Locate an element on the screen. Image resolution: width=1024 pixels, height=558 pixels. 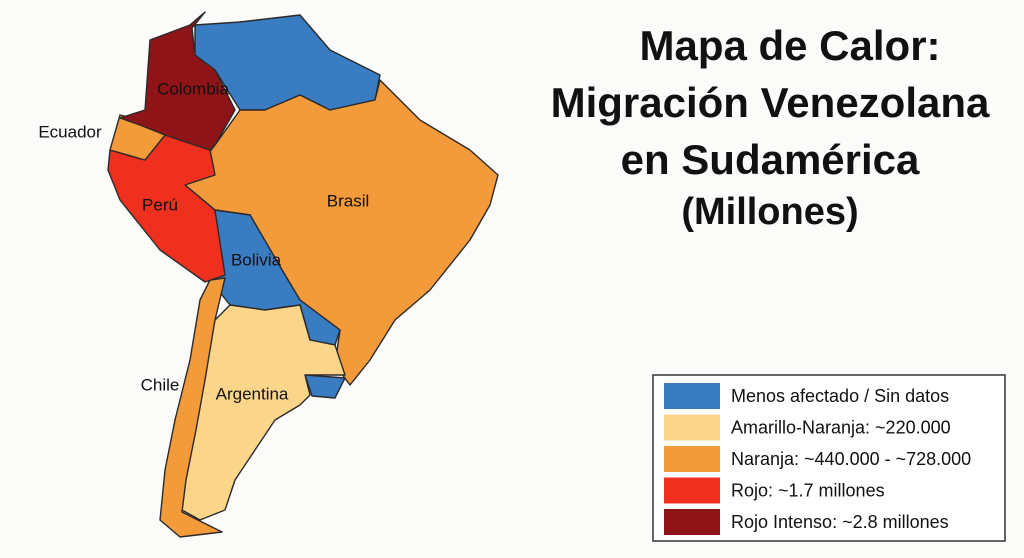
country-label: Colombia is located at coordinates (193, 88).